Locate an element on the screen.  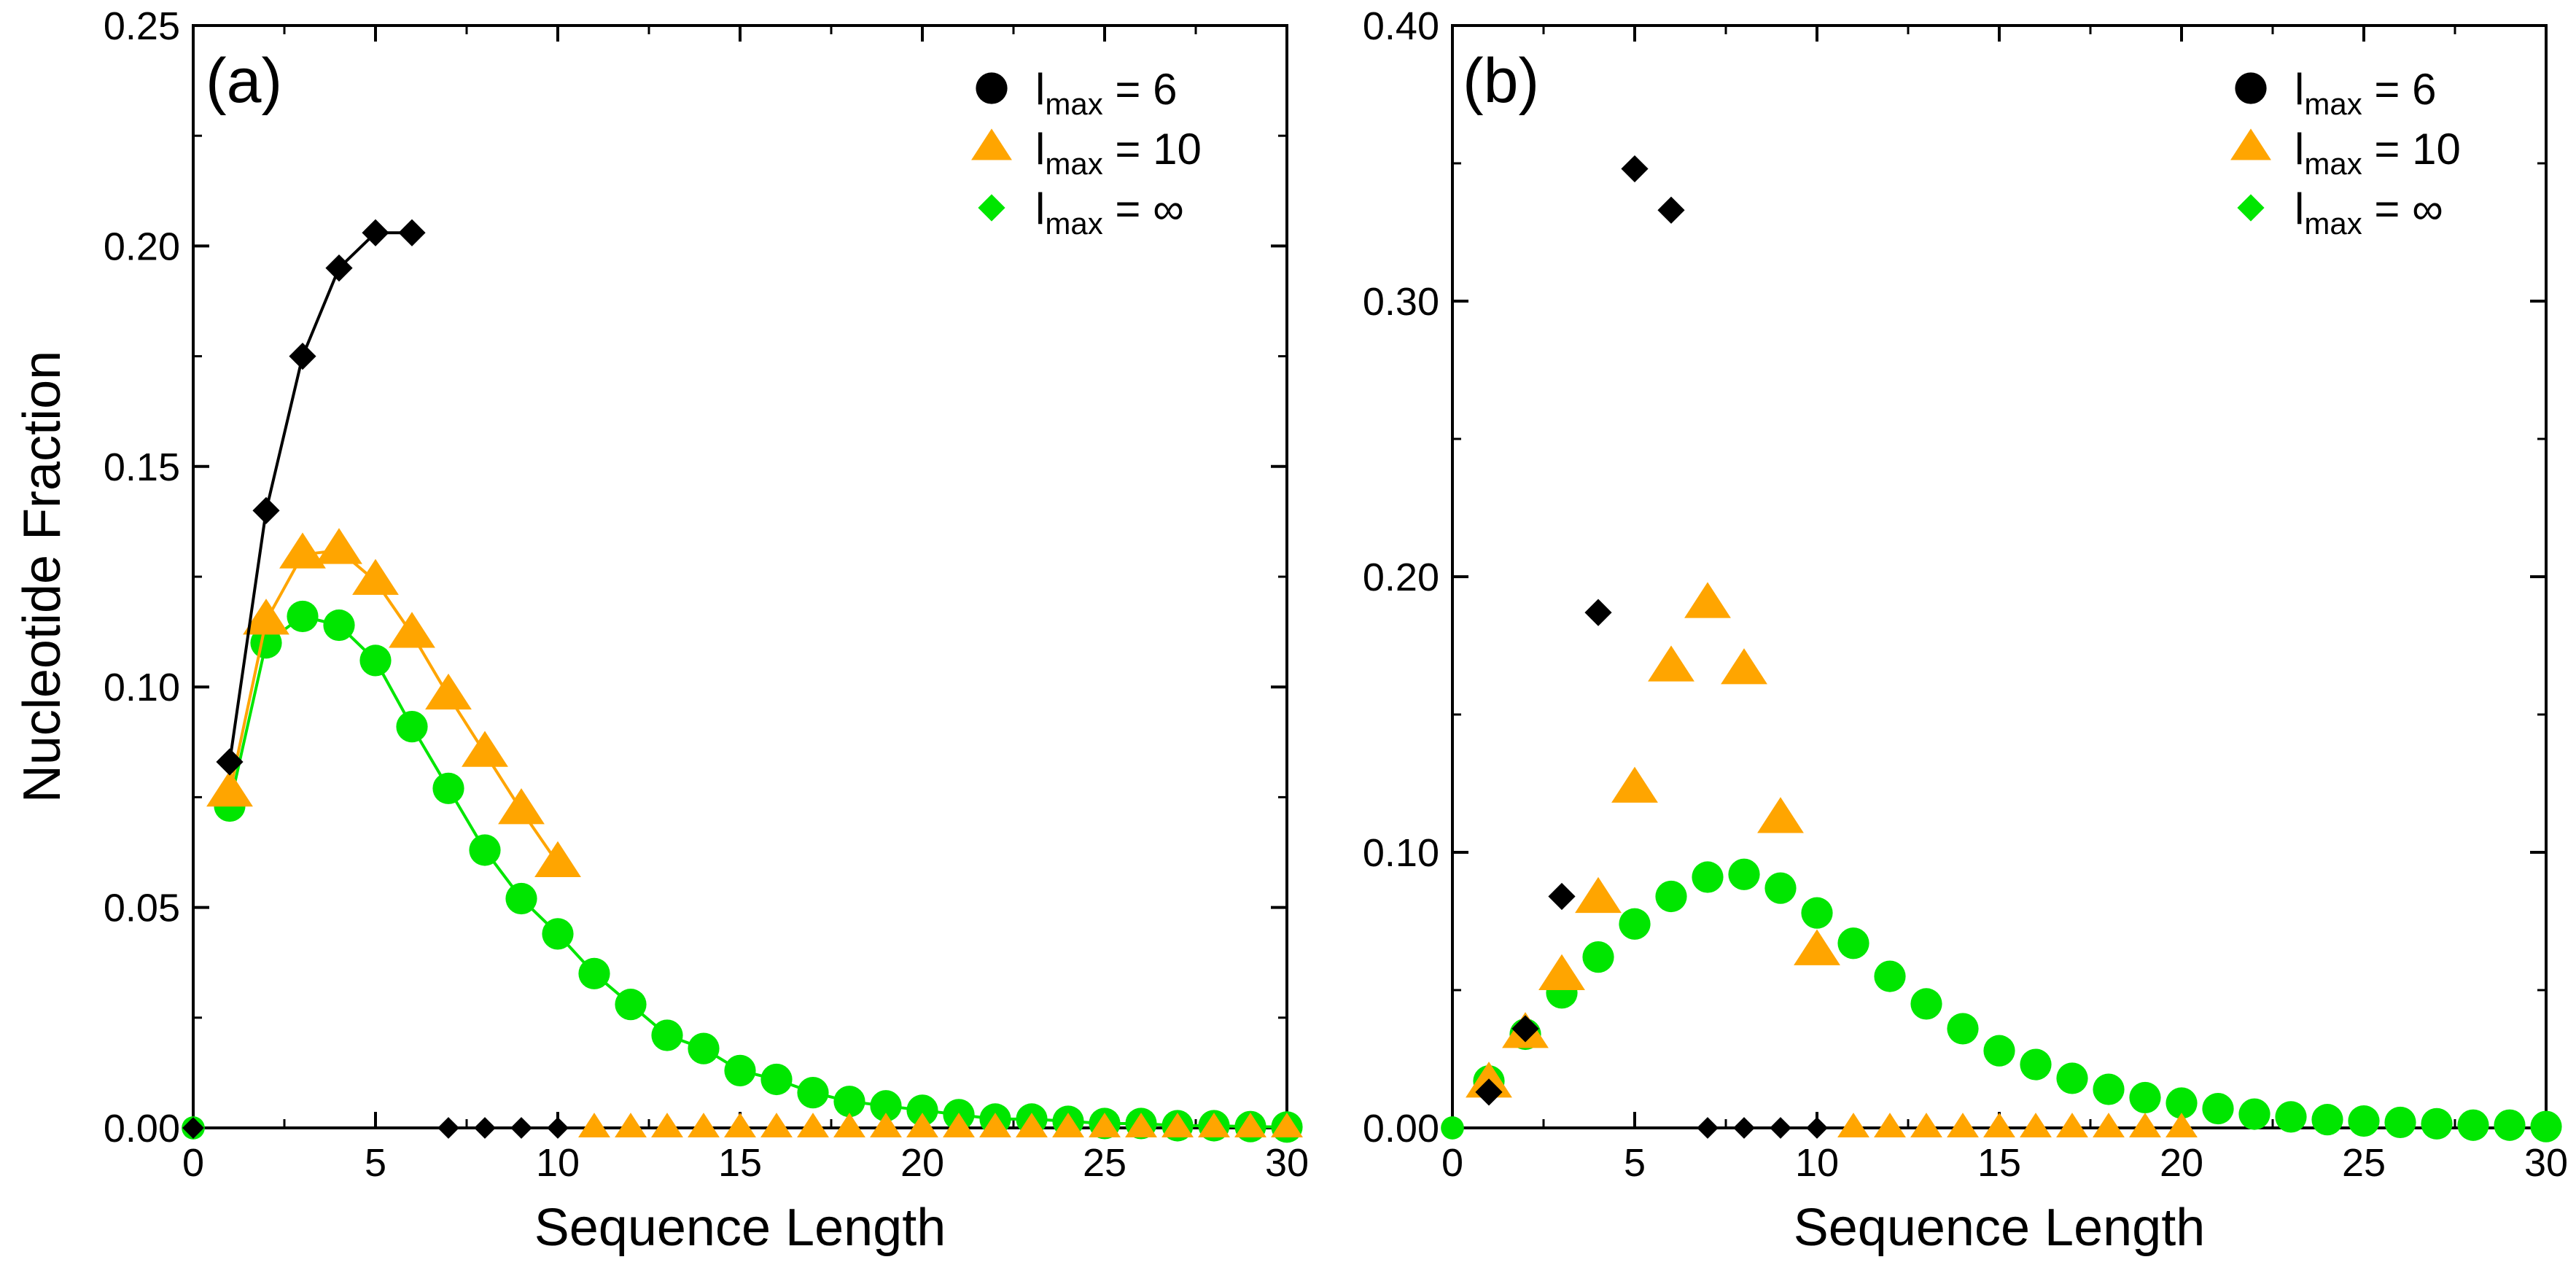
x-tick-label: 30 is located at coordinates (2546, 1163).